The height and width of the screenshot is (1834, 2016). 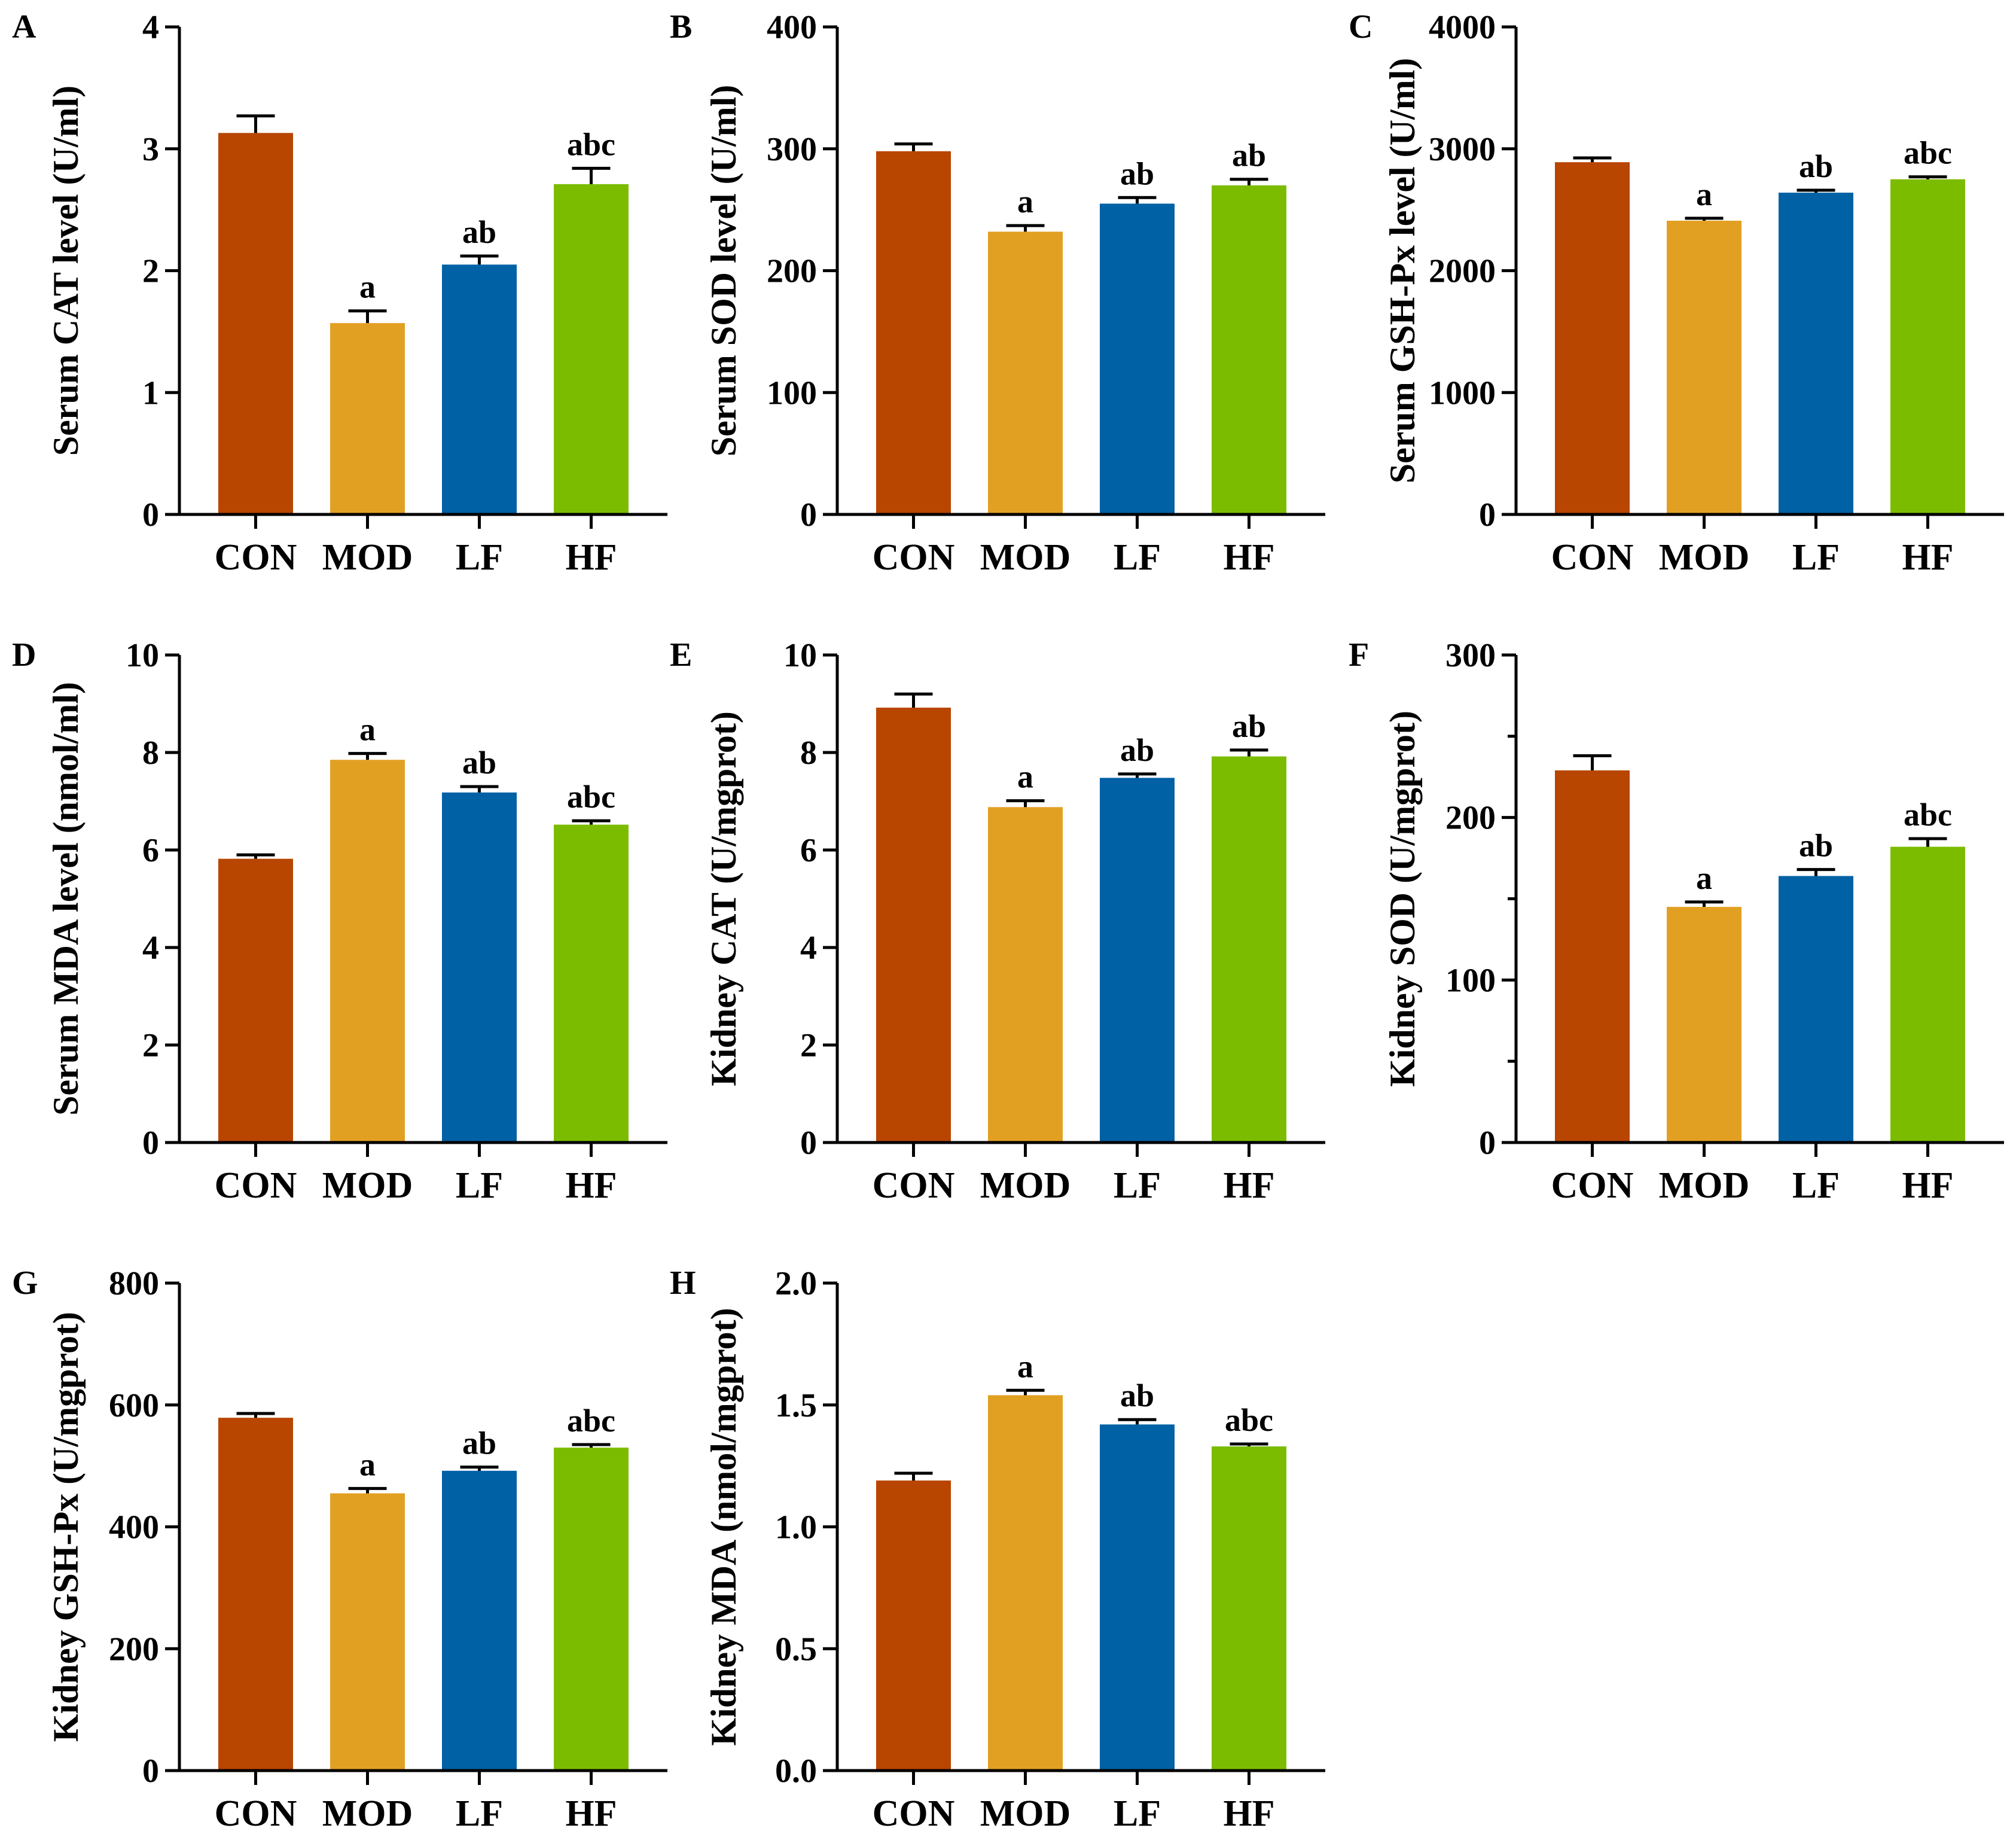 What do you see at coordinates (367, 730) in the screenshot?
I see `panel-d-sig-mod: a` at bounding box center [367, 730].